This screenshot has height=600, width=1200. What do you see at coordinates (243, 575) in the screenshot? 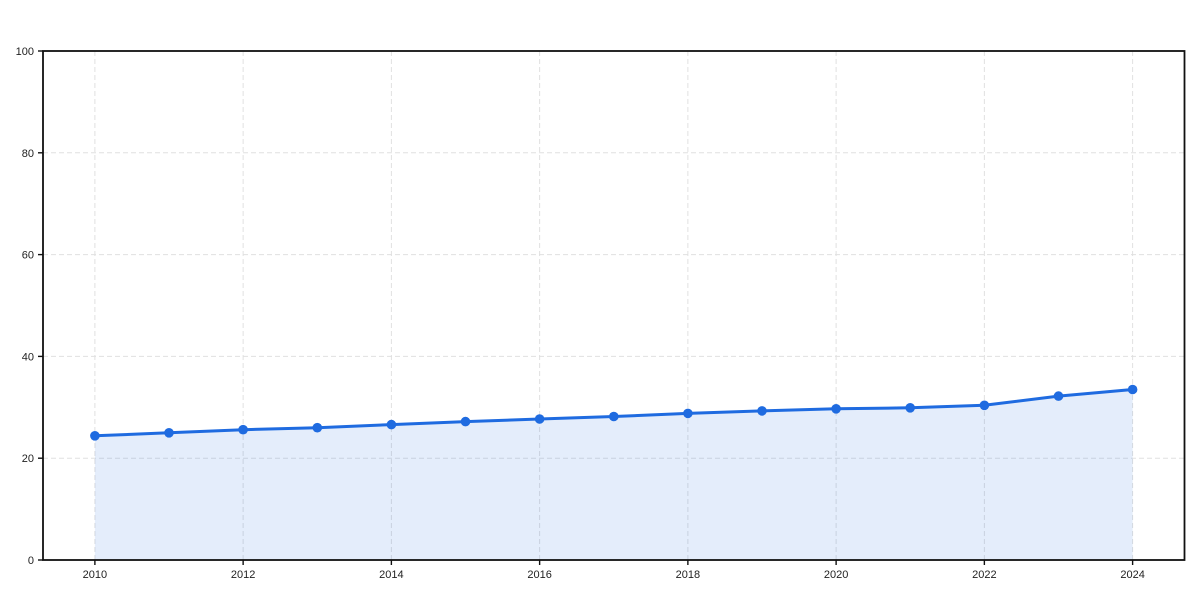
I see `x-axis-tick-label: 2012` at bounding box center [243, 575].